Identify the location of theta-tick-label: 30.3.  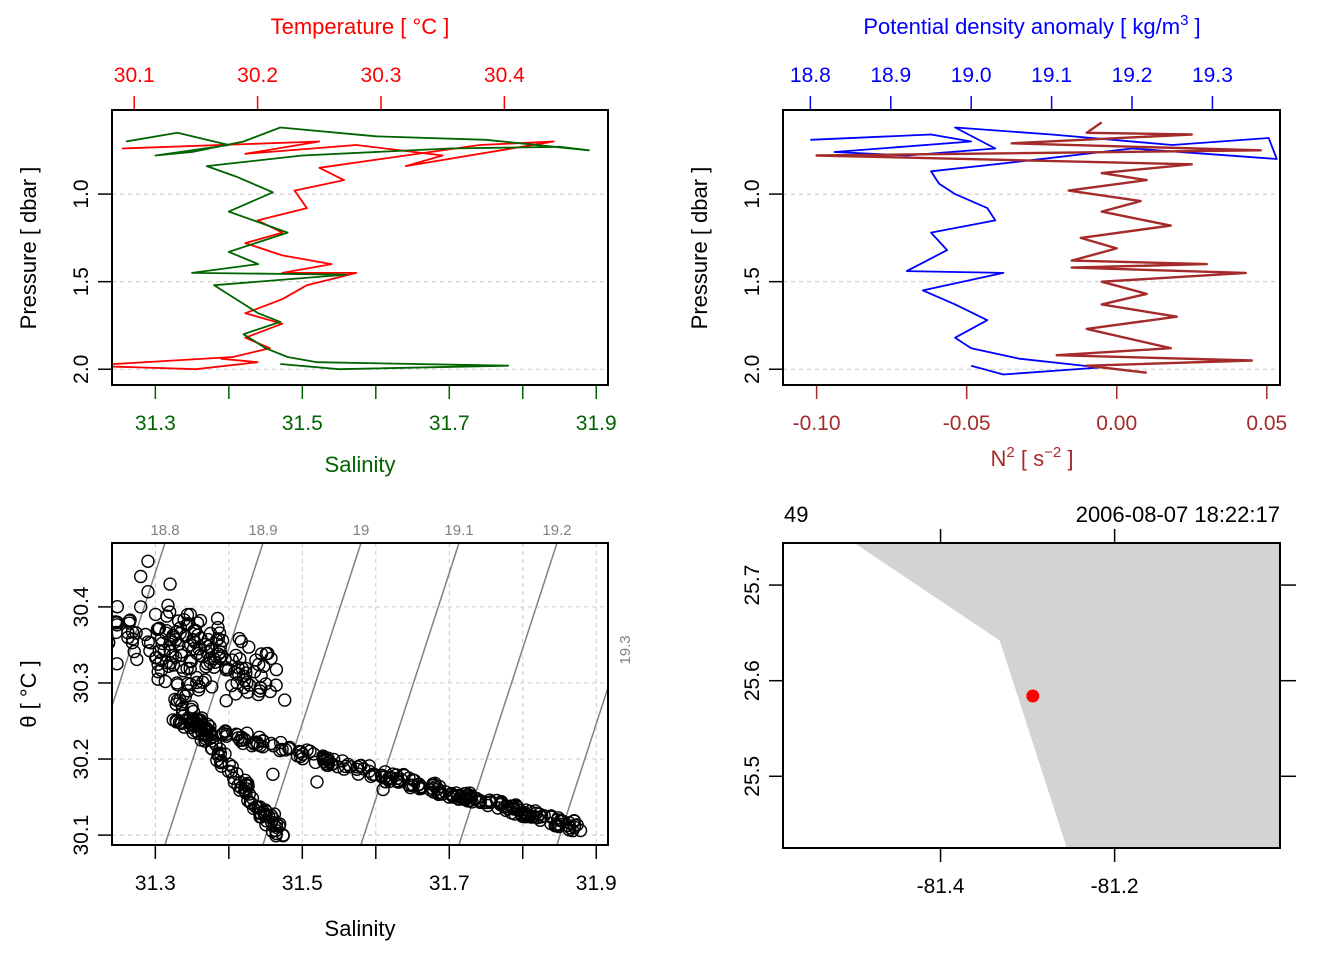
(81, 683).